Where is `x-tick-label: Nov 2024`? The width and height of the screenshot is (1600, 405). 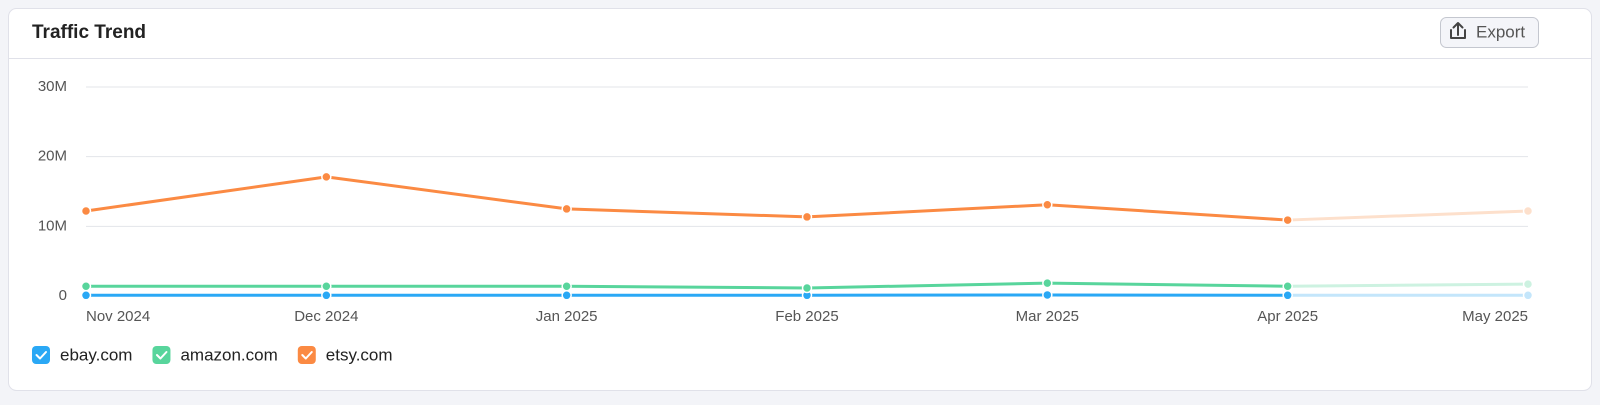 x-tick-label: Nov 2024 is located at coordinates (118, 316).